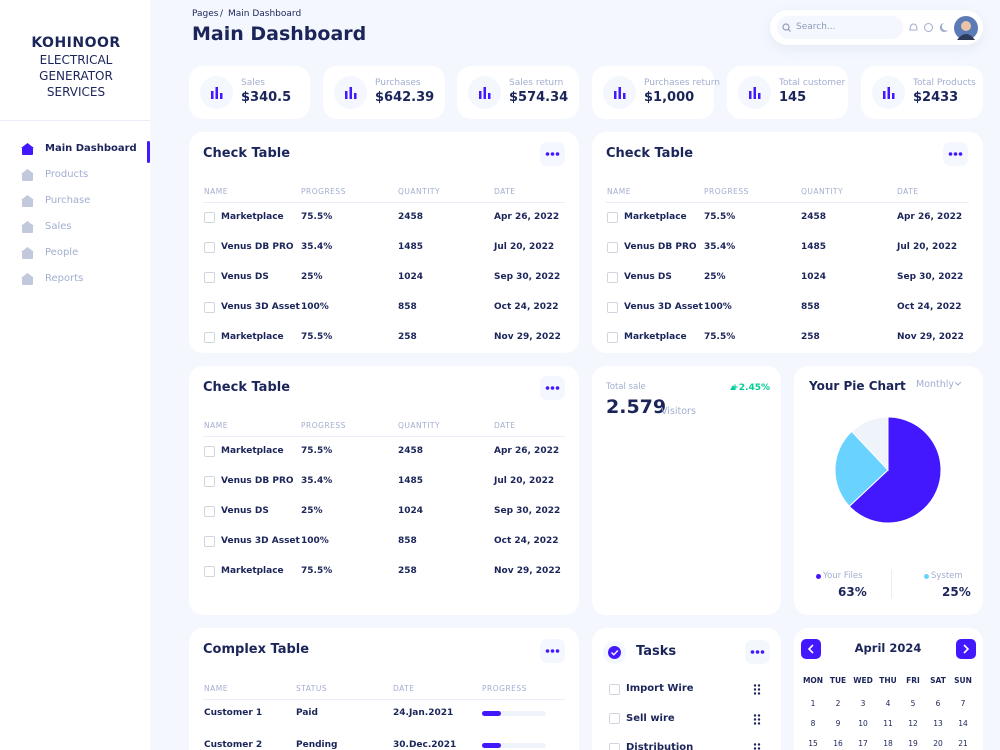 The image size is (1000, 750). I want to click on calendar-day: 11, so click(888, 723).